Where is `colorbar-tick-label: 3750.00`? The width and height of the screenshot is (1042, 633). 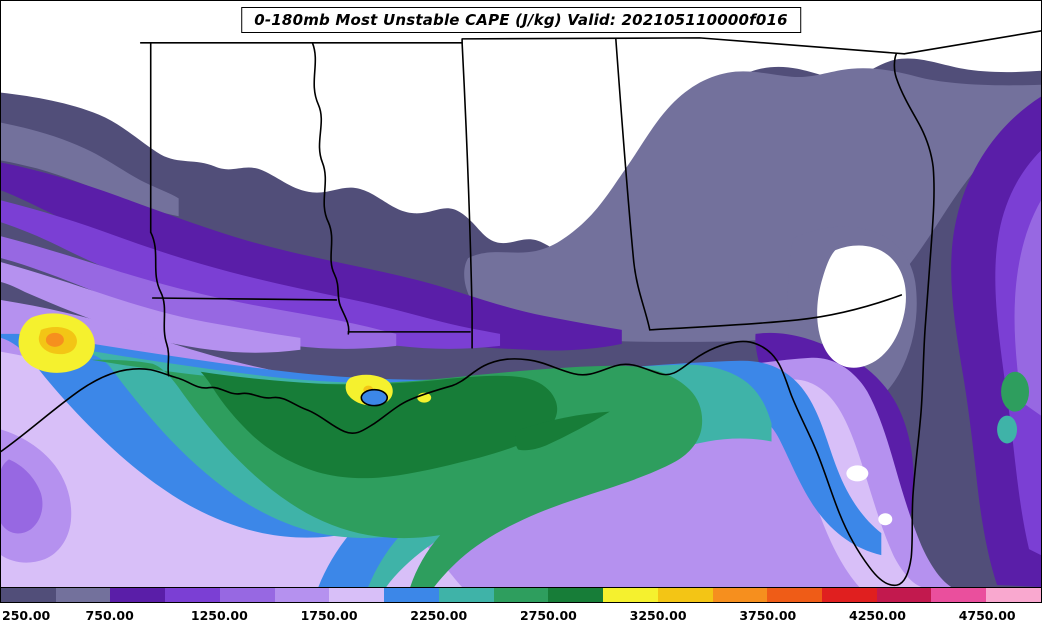
colorbar-tick-label: 3750.00 is located at coordinates (768, 615).